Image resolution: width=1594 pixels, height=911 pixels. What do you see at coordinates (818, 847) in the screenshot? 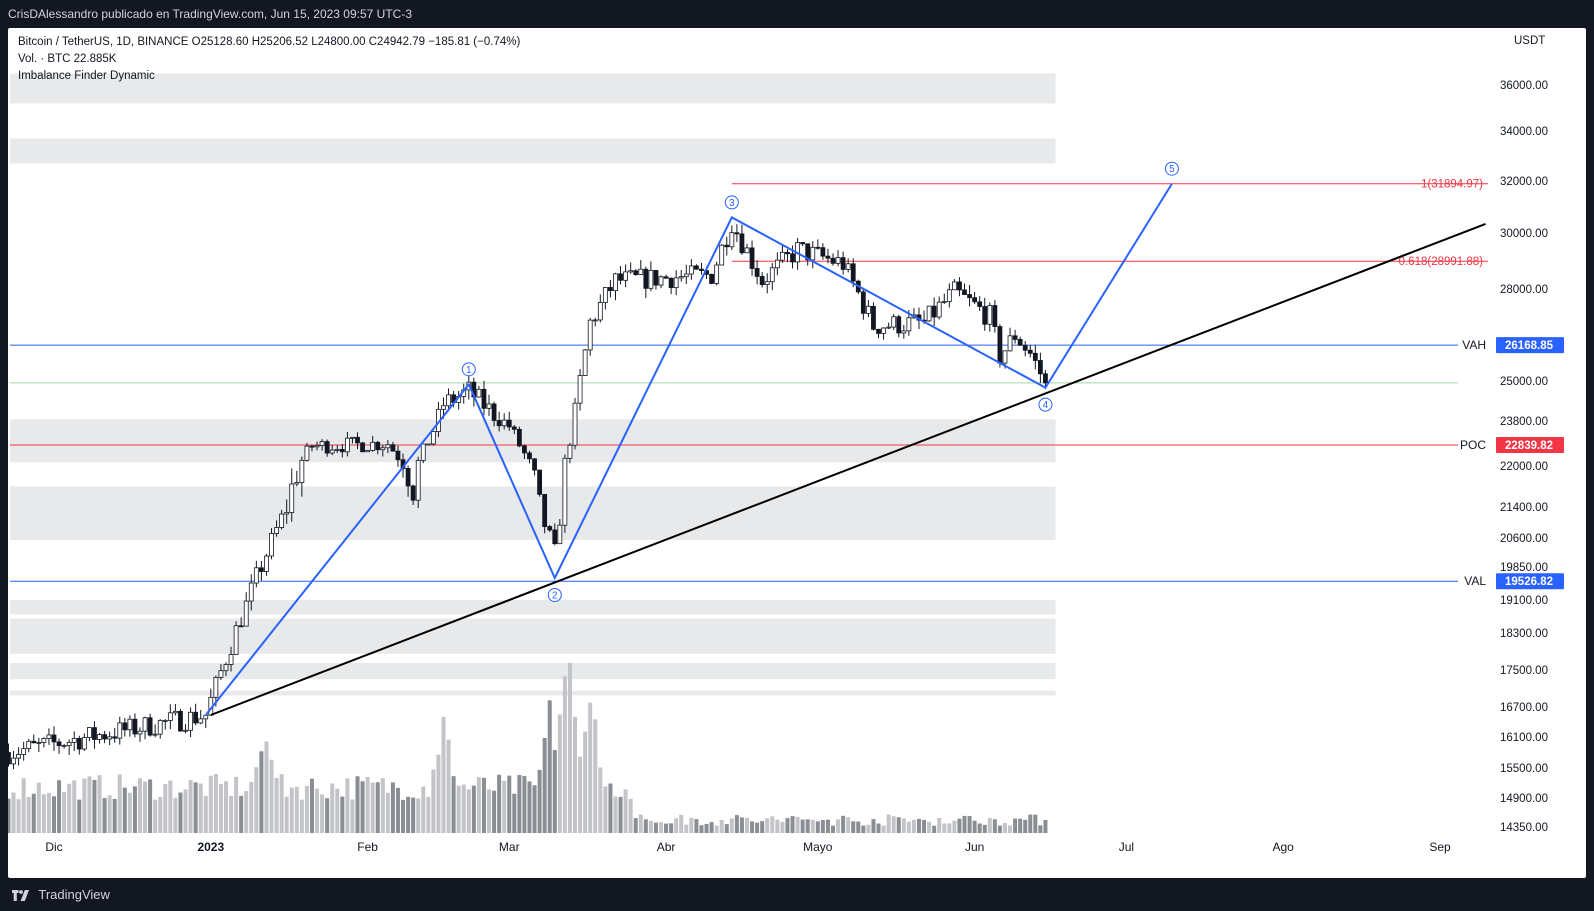
I see `time-tick-label: Mayo` at bounding box center [818, 847].